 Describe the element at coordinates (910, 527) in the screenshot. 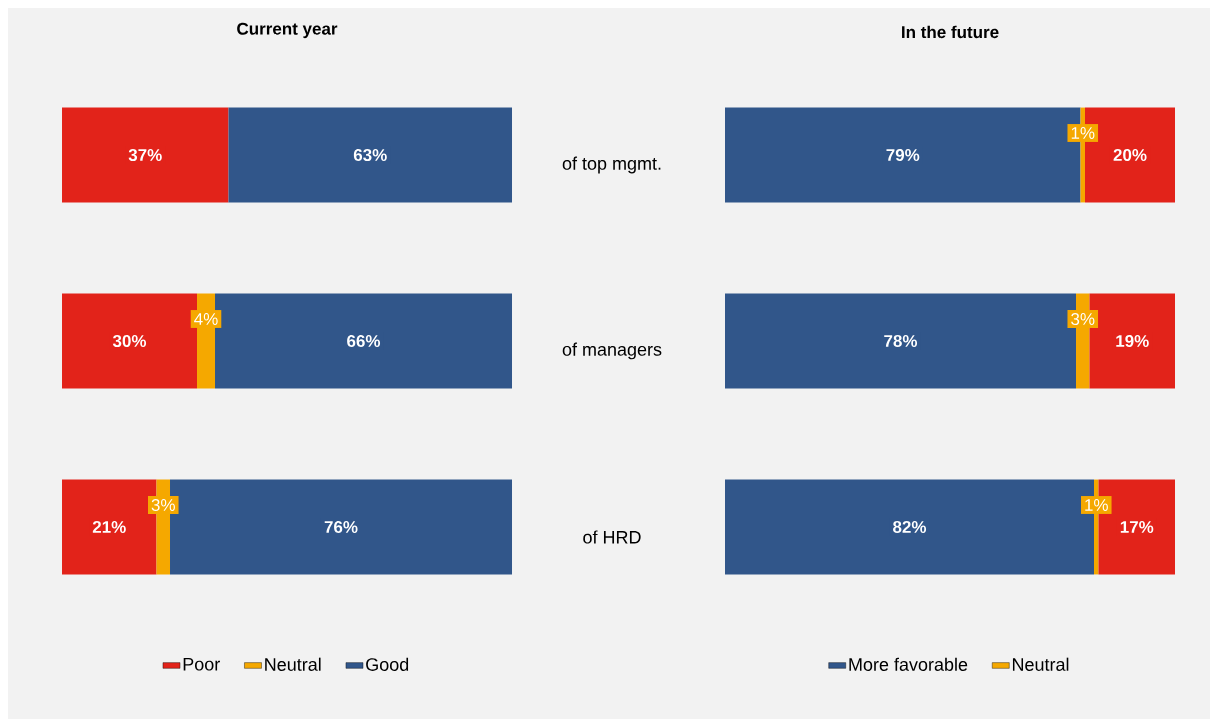

I see `data-label: 82%` at that location.